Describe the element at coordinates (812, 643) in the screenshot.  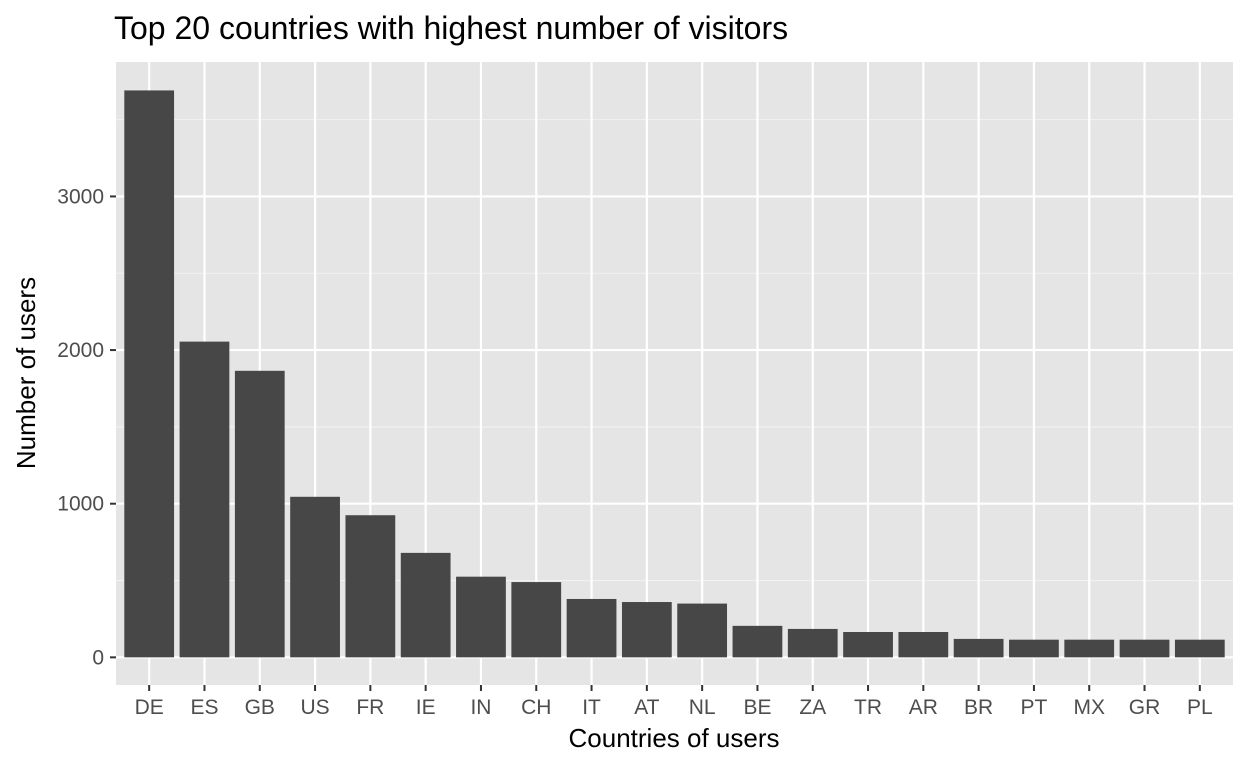
I see `bar-za` at that location.